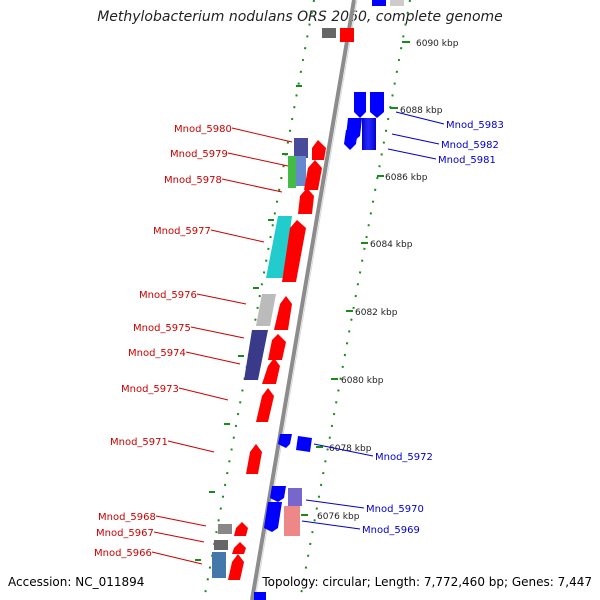 The width and height of the screenshot is (600, 600). Describe the element at coordinates (404, 457) in the screenshot. I see `gene-label: Mnod_5972` at that location.